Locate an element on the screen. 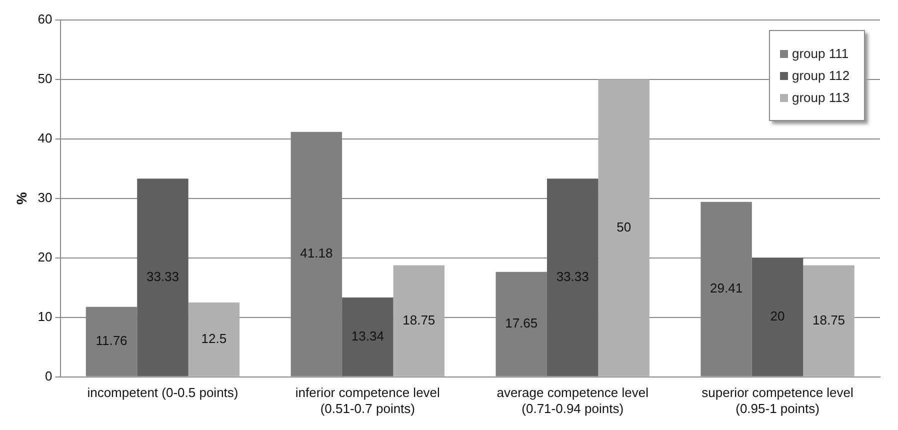 Image resolution: width=898 pixels, height=430 pixels. y-tick-label: 0 is located at coordinates (48, 376).